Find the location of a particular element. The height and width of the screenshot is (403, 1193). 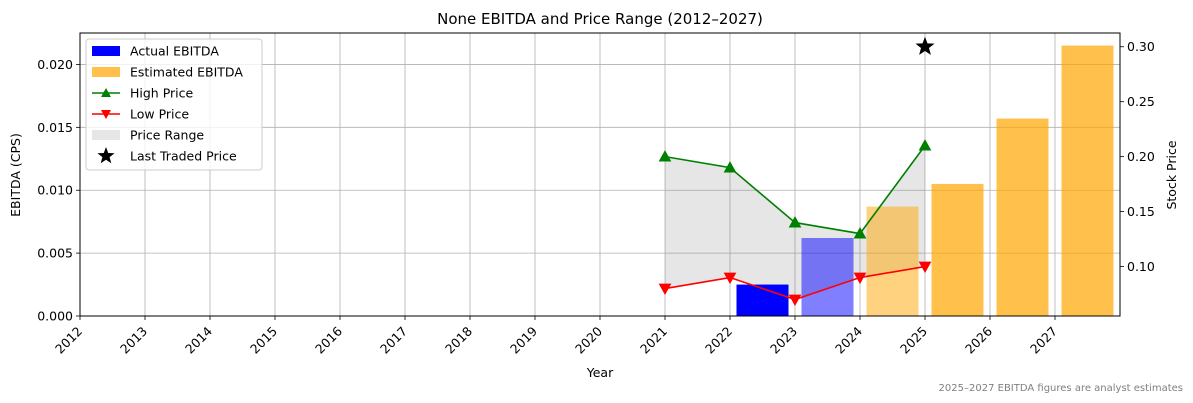

x-tick-label: 2027 is located at coordinates (1043, 340).